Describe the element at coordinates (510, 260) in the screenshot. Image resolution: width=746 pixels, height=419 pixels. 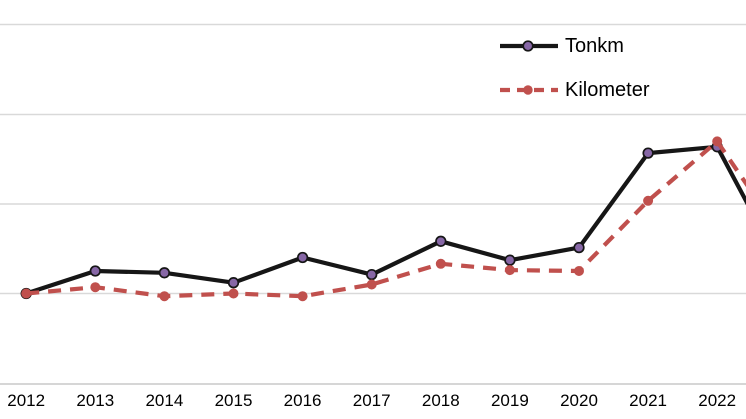
I see `data-point-tonkm-2019` at that location.